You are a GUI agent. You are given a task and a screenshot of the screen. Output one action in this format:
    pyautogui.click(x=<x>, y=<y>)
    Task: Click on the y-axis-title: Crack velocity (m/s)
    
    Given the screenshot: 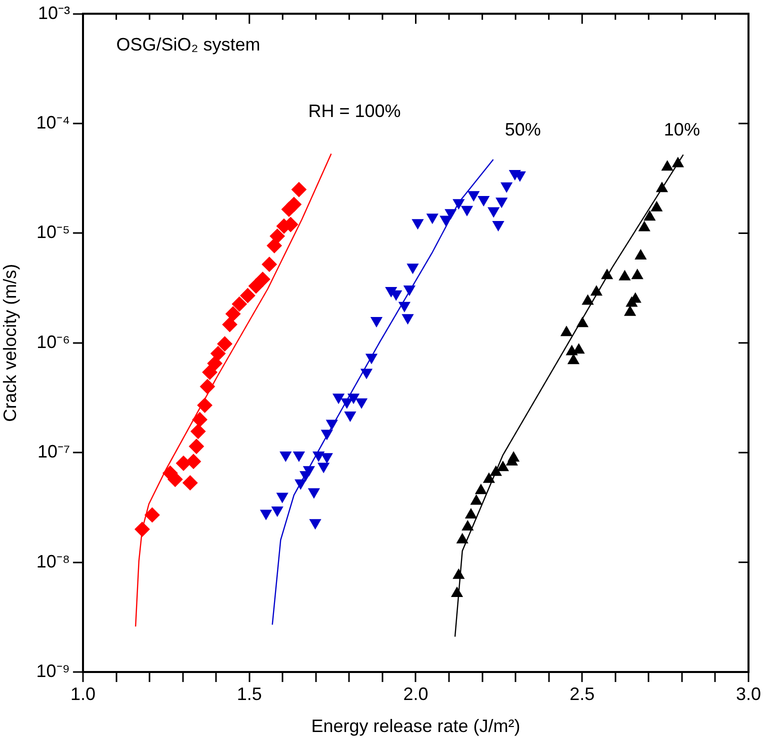 What is the action you would take?
    pyautogui.click(x=10, y=343)
    